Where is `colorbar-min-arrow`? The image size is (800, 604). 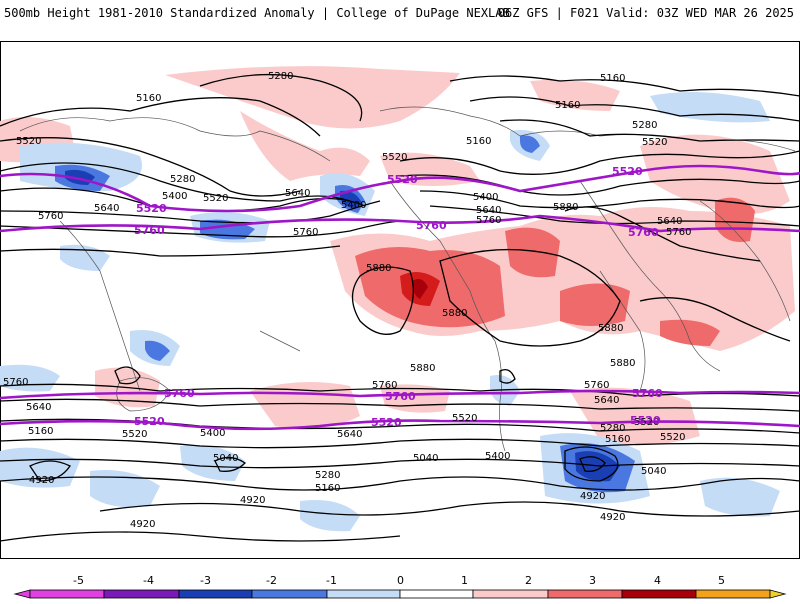
colorbar-min-arrow is located at coordinates (22, 594).